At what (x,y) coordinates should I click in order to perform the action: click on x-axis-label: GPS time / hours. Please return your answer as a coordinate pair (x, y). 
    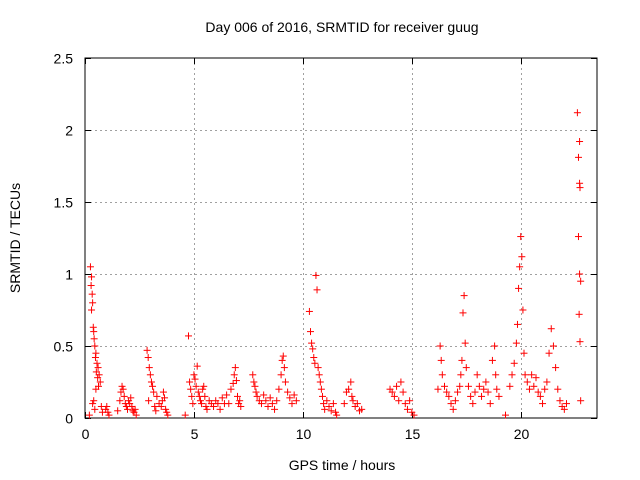
    Looking at the image, I should click on (342, 465).